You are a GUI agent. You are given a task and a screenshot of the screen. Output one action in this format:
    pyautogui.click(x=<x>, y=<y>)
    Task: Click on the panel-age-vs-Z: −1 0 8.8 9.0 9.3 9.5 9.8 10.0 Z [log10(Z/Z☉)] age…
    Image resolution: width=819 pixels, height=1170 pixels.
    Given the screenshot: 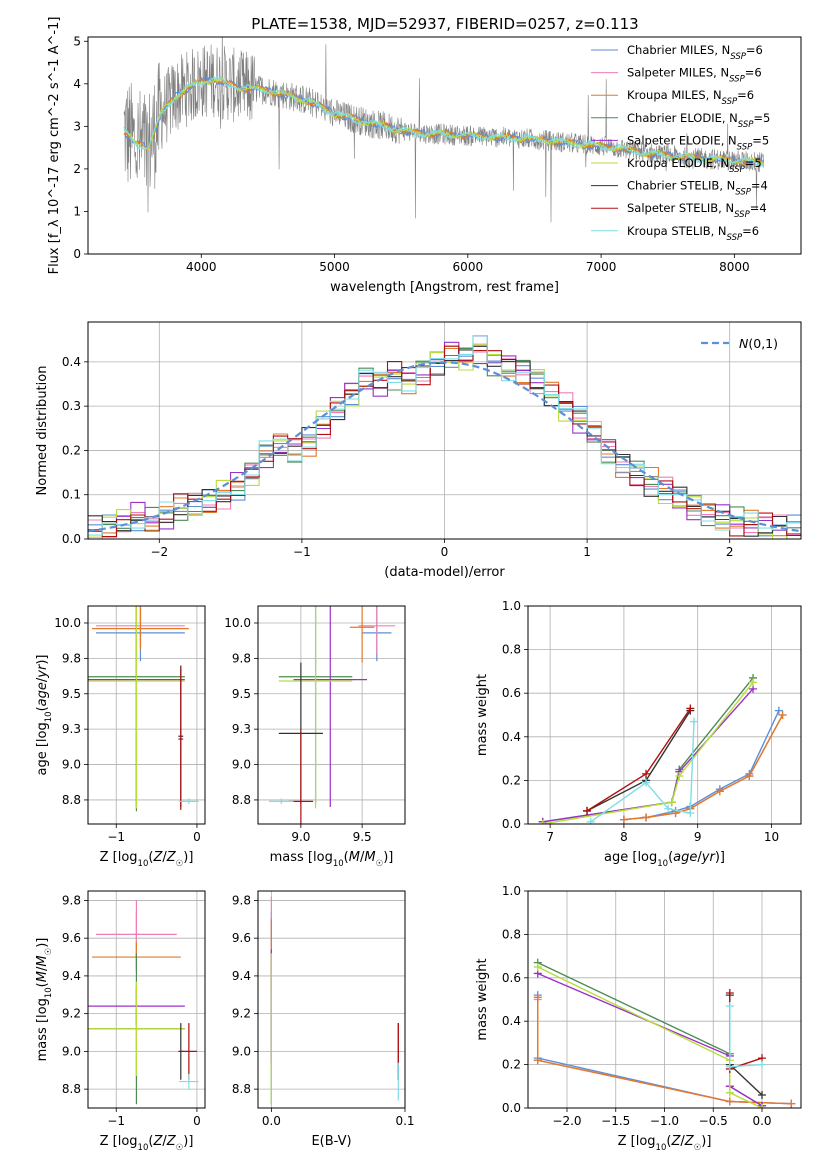 What is the action you would take?
    pyautogui.click(x=120, y=737)
    